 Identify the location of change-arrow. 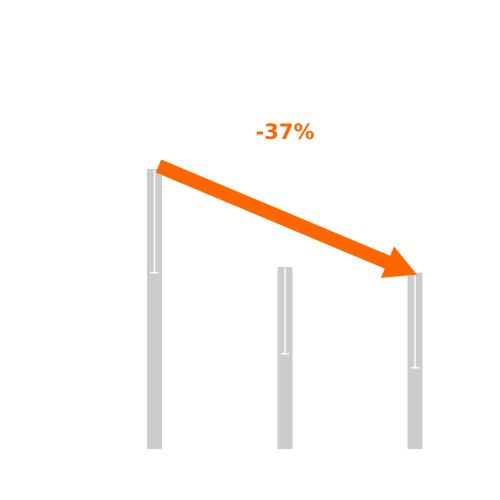
(286, 218).